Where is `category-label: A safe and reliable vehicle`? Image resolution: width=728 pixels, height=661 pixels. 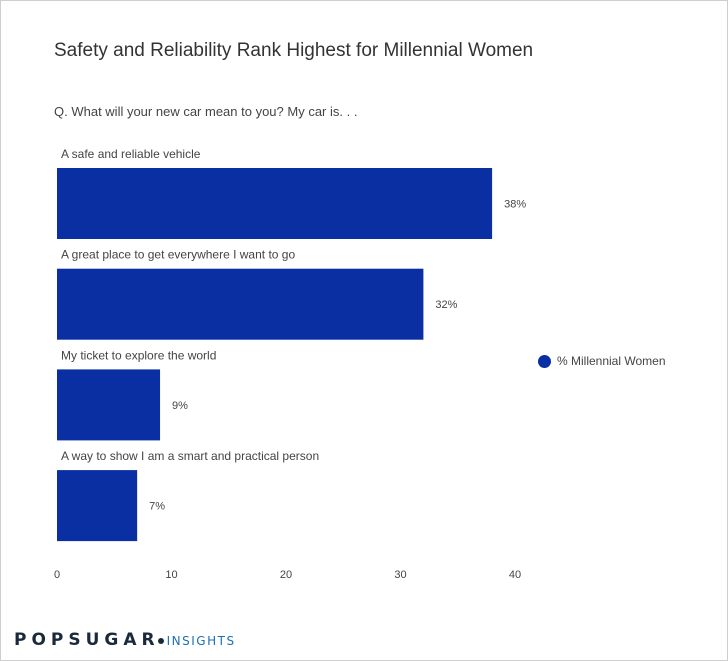 category-label: A safe and reliable vehicle is located at coordinates (131, 154).